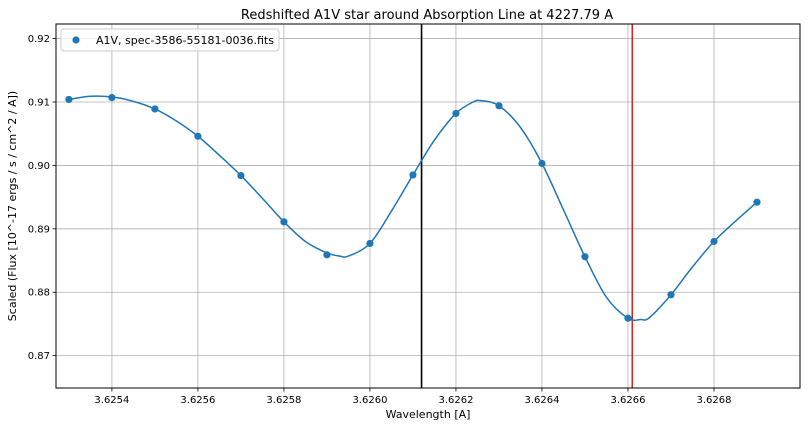 The height and width of the screenshot is (428, 810). What do you see at coordinates (197, 400) in the screenshot?
I see `x-tick-label: 3.6256` at bounding box center [197, 400].